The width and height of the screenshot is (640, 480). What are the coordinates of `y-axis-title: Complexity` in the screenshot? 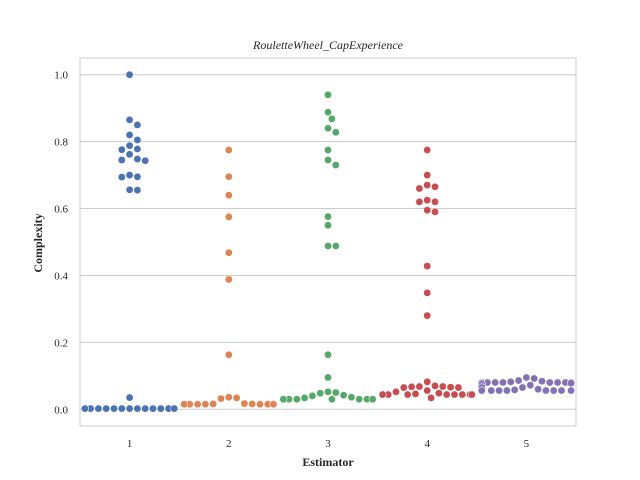 It's located at (38, 242).